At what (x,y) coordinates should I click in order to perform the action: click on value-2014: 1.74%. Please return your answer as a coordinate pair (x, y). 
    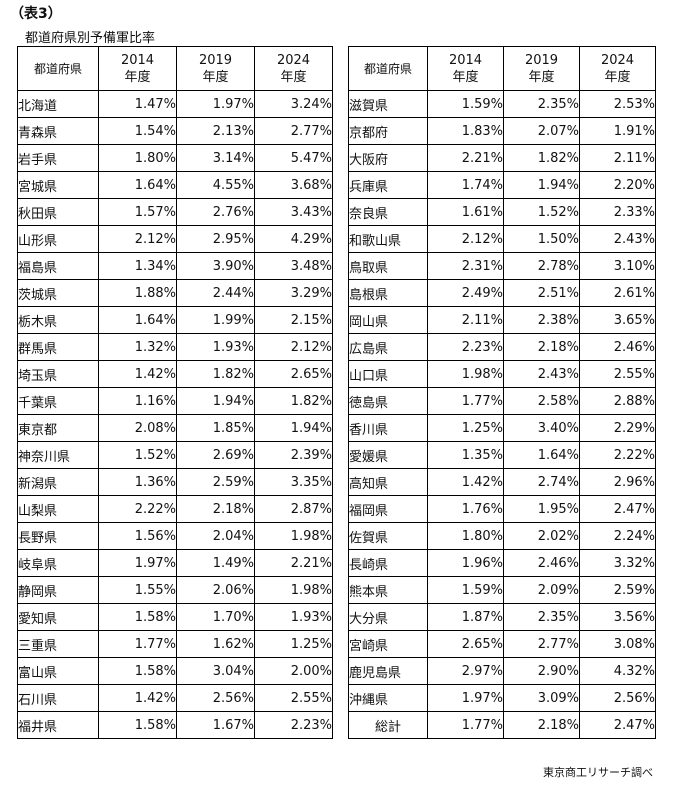
    Looking at the image, I should click on (465, 185).